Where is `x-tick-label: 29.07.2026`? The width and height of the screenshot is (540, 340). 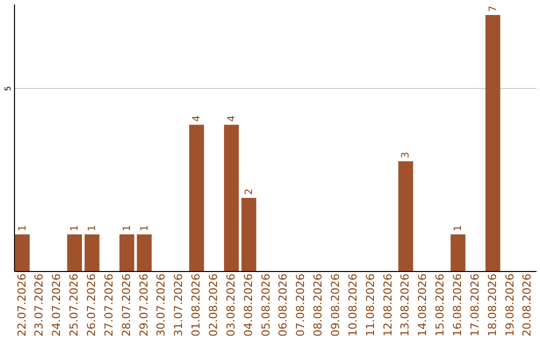 x-tick-label: 29.07.2026 is located at coordinates (143, 305).